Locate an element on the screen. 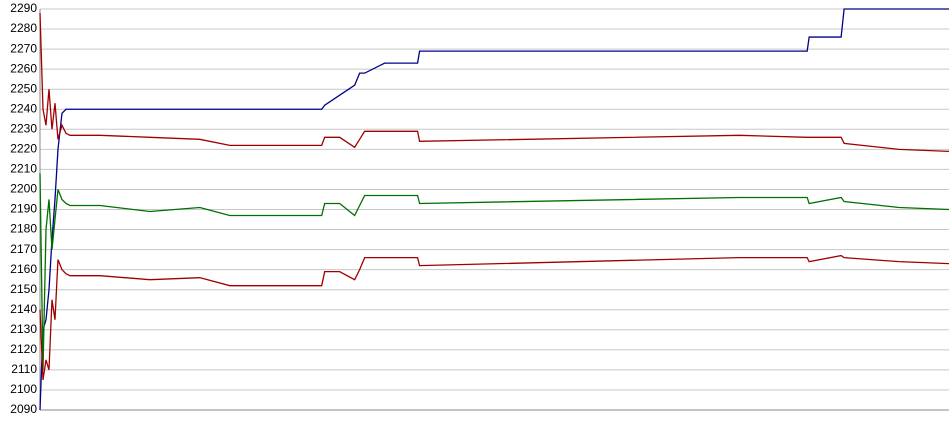  y-tick-label: 2270 is located at coordinates (23, 48).